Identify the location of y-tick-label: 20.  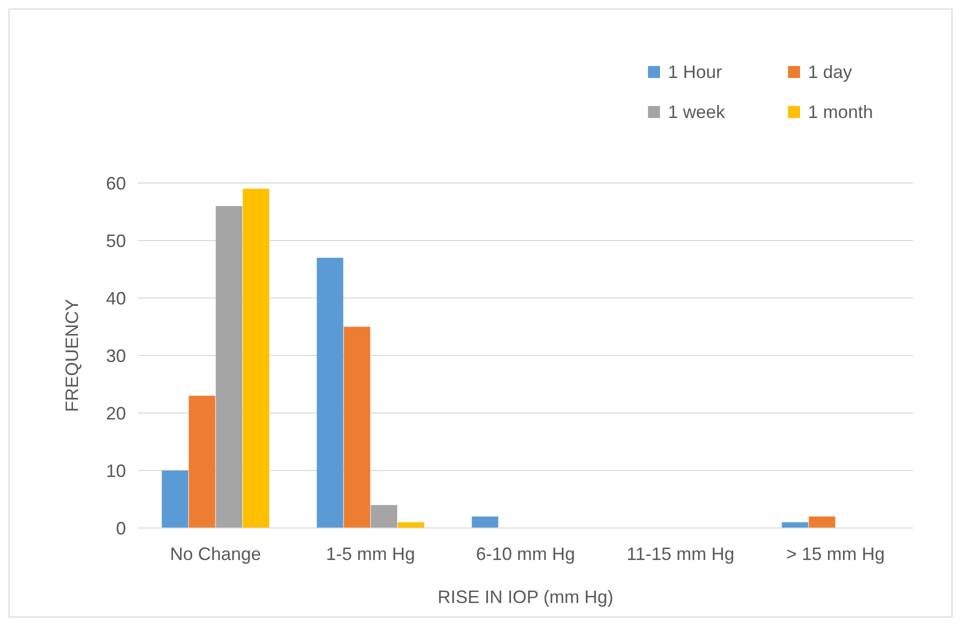
(116, 413).